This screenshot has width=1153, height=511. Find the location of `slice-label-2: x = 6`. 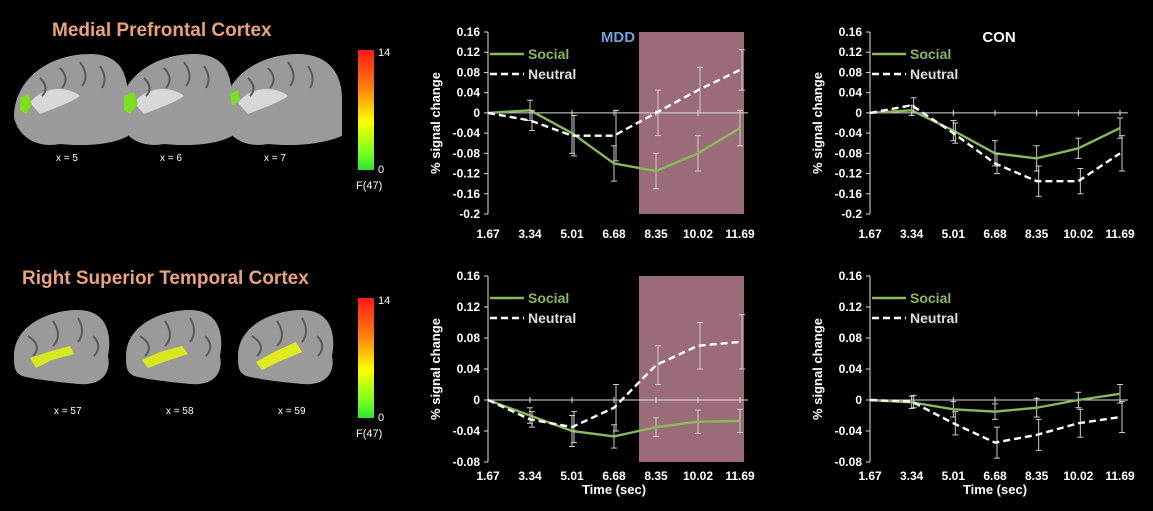

slice-label-2: x = 6 is located at coordinates (171, 158).